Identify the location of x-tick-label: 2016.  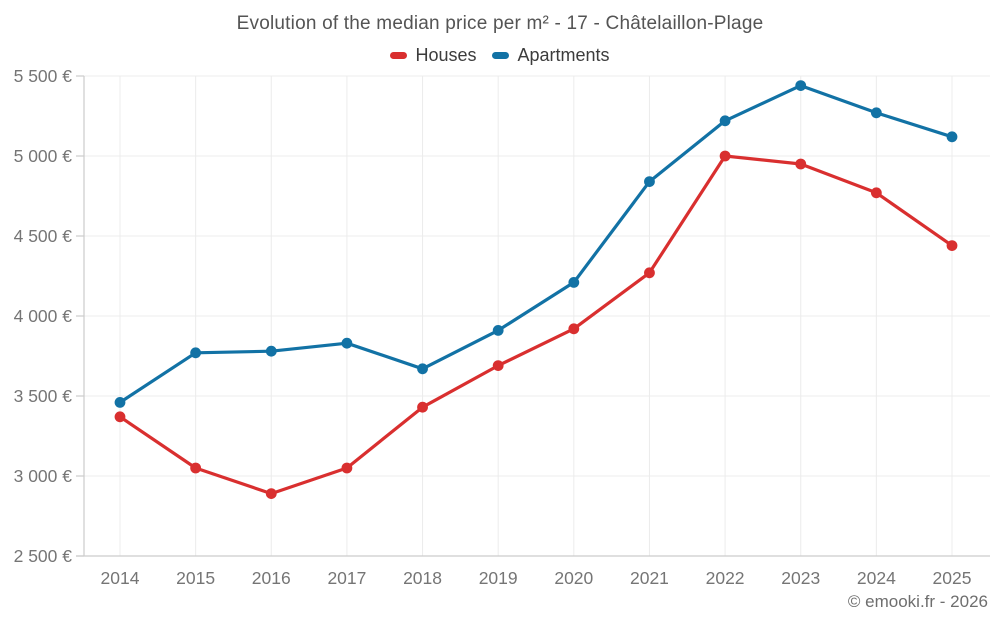
(271, 578).